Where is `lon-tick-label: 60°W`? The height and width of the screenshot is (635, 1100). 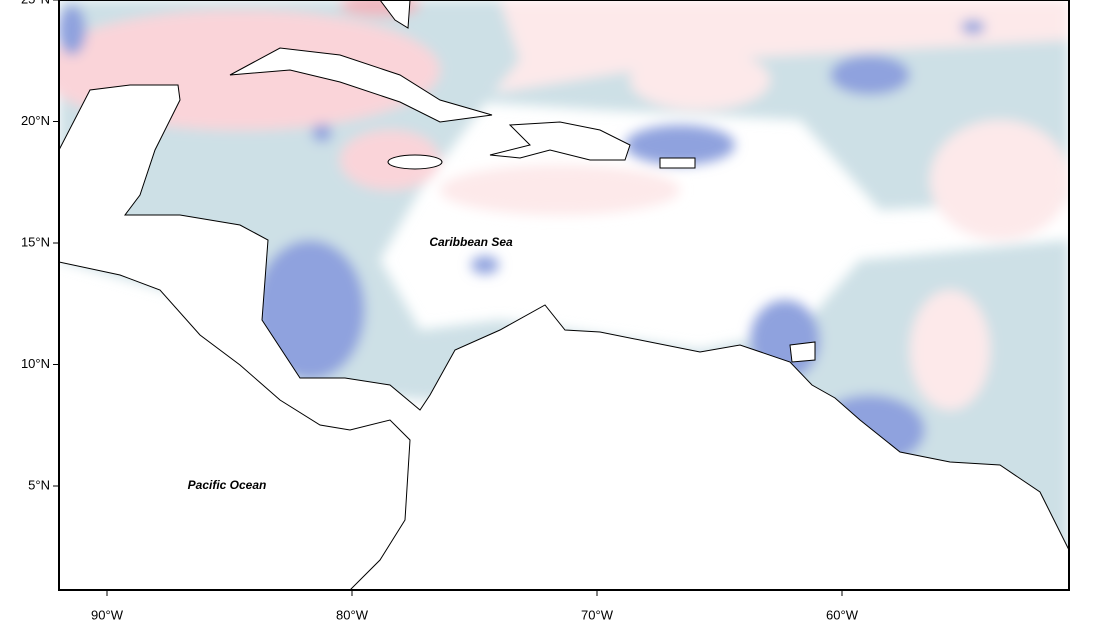 lon-tick-label: 60°W is located at coordinates (842, 614).